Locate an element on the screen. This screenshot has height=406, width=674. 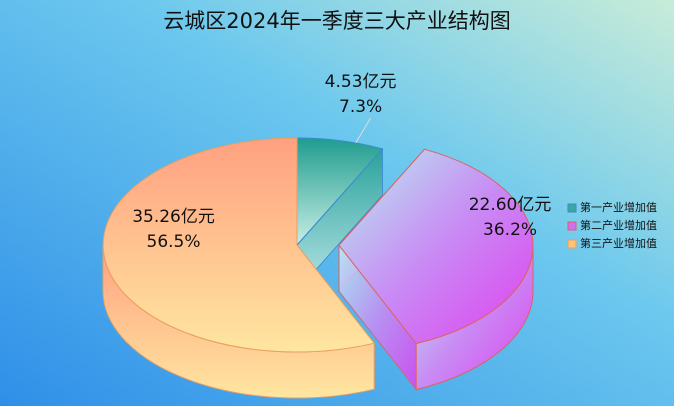
leader-line is located at coordinates (363, 130).